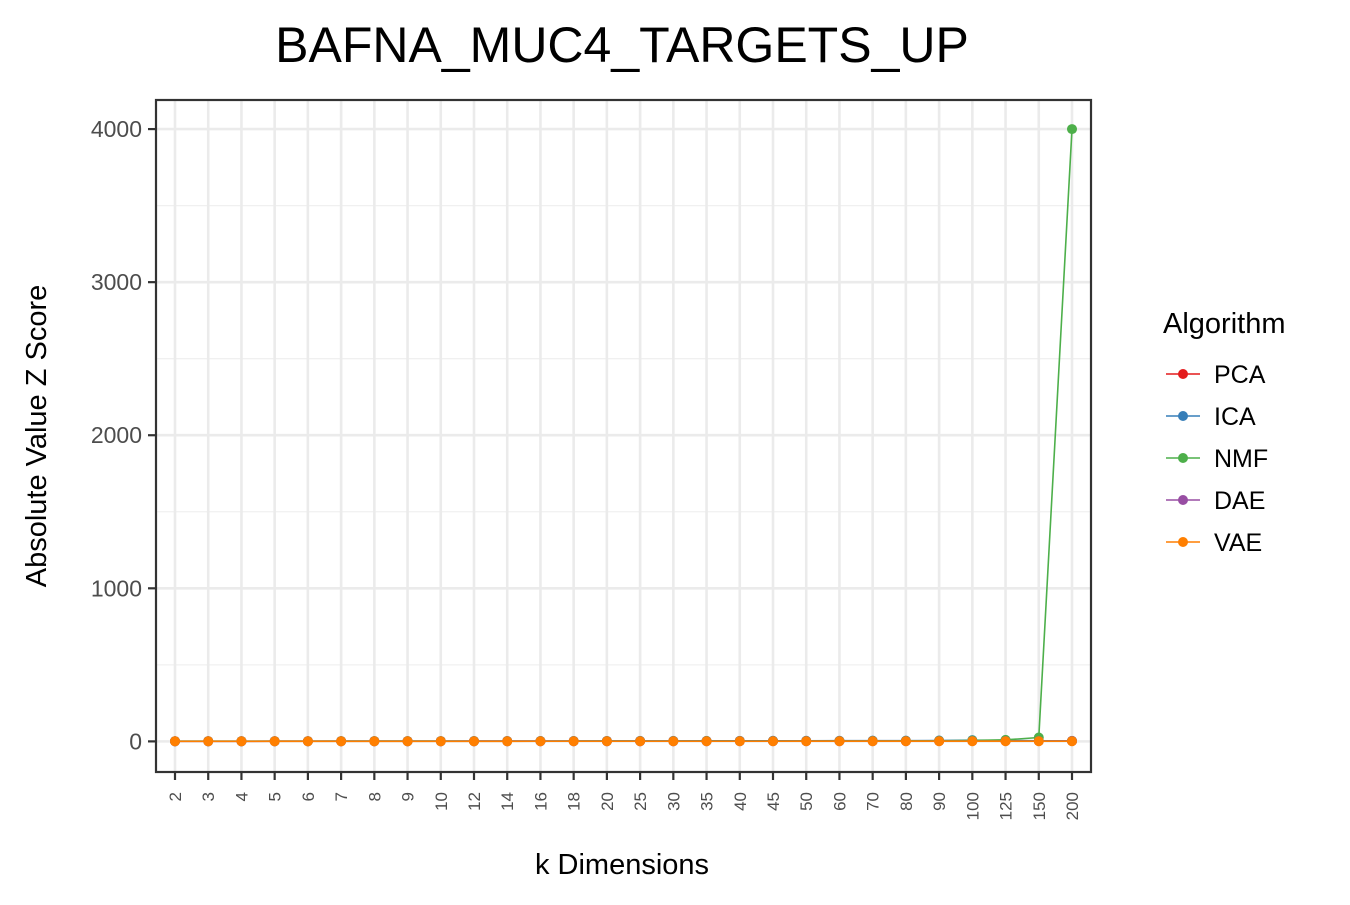 This screenshot has width=1350, height=905. What do you see at coordinates (116, 129) in the screenshot?
I see `y-tick-label: 4000` at bounding box center [116, 129].